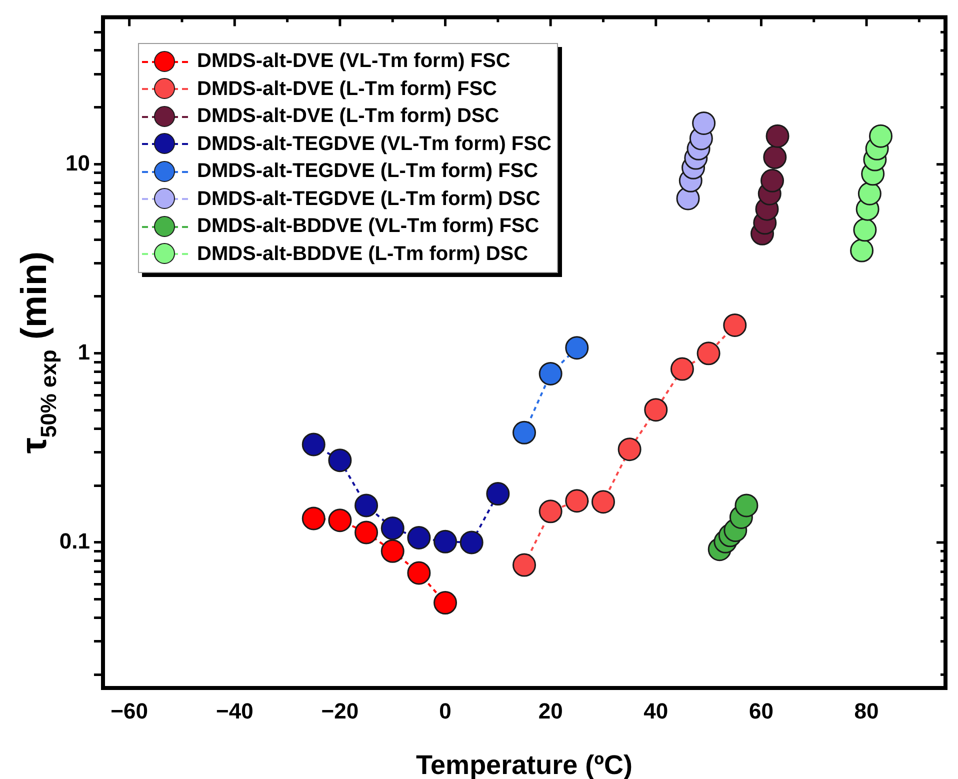 The height and width of the screenshot is (779, 958). I want to click on legend-label: DMDS-alt-DVE (L-Tm form) FSC, so click(347, 89).